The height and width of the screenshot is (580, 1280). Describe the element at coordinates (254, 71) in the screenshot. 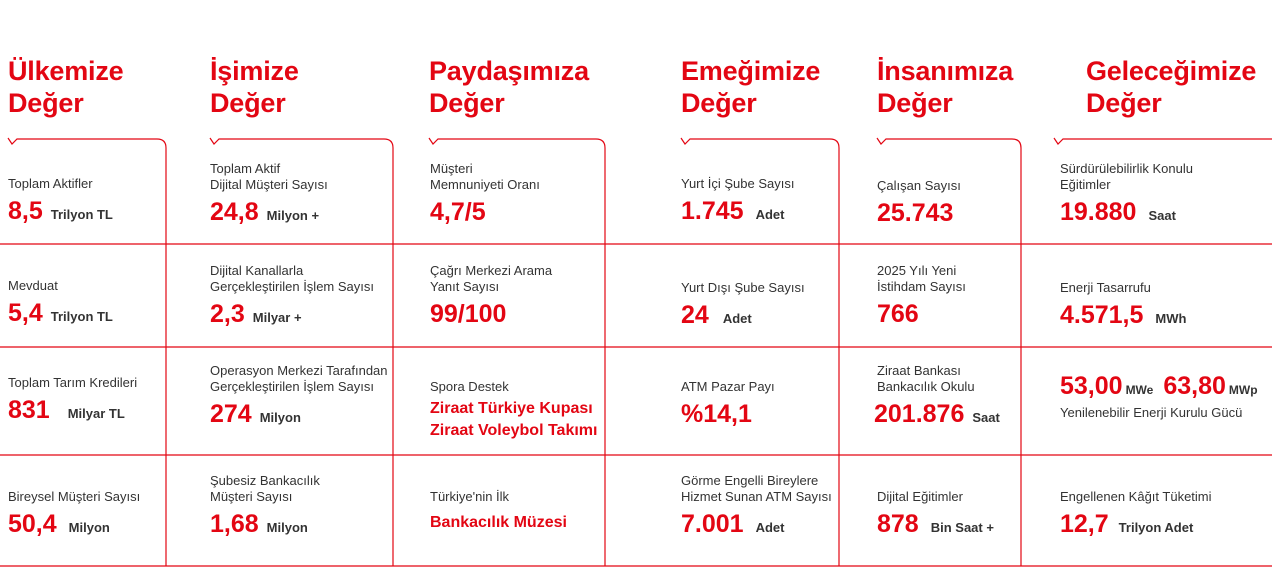

I see `heading-line-1: İşimize` at that location.